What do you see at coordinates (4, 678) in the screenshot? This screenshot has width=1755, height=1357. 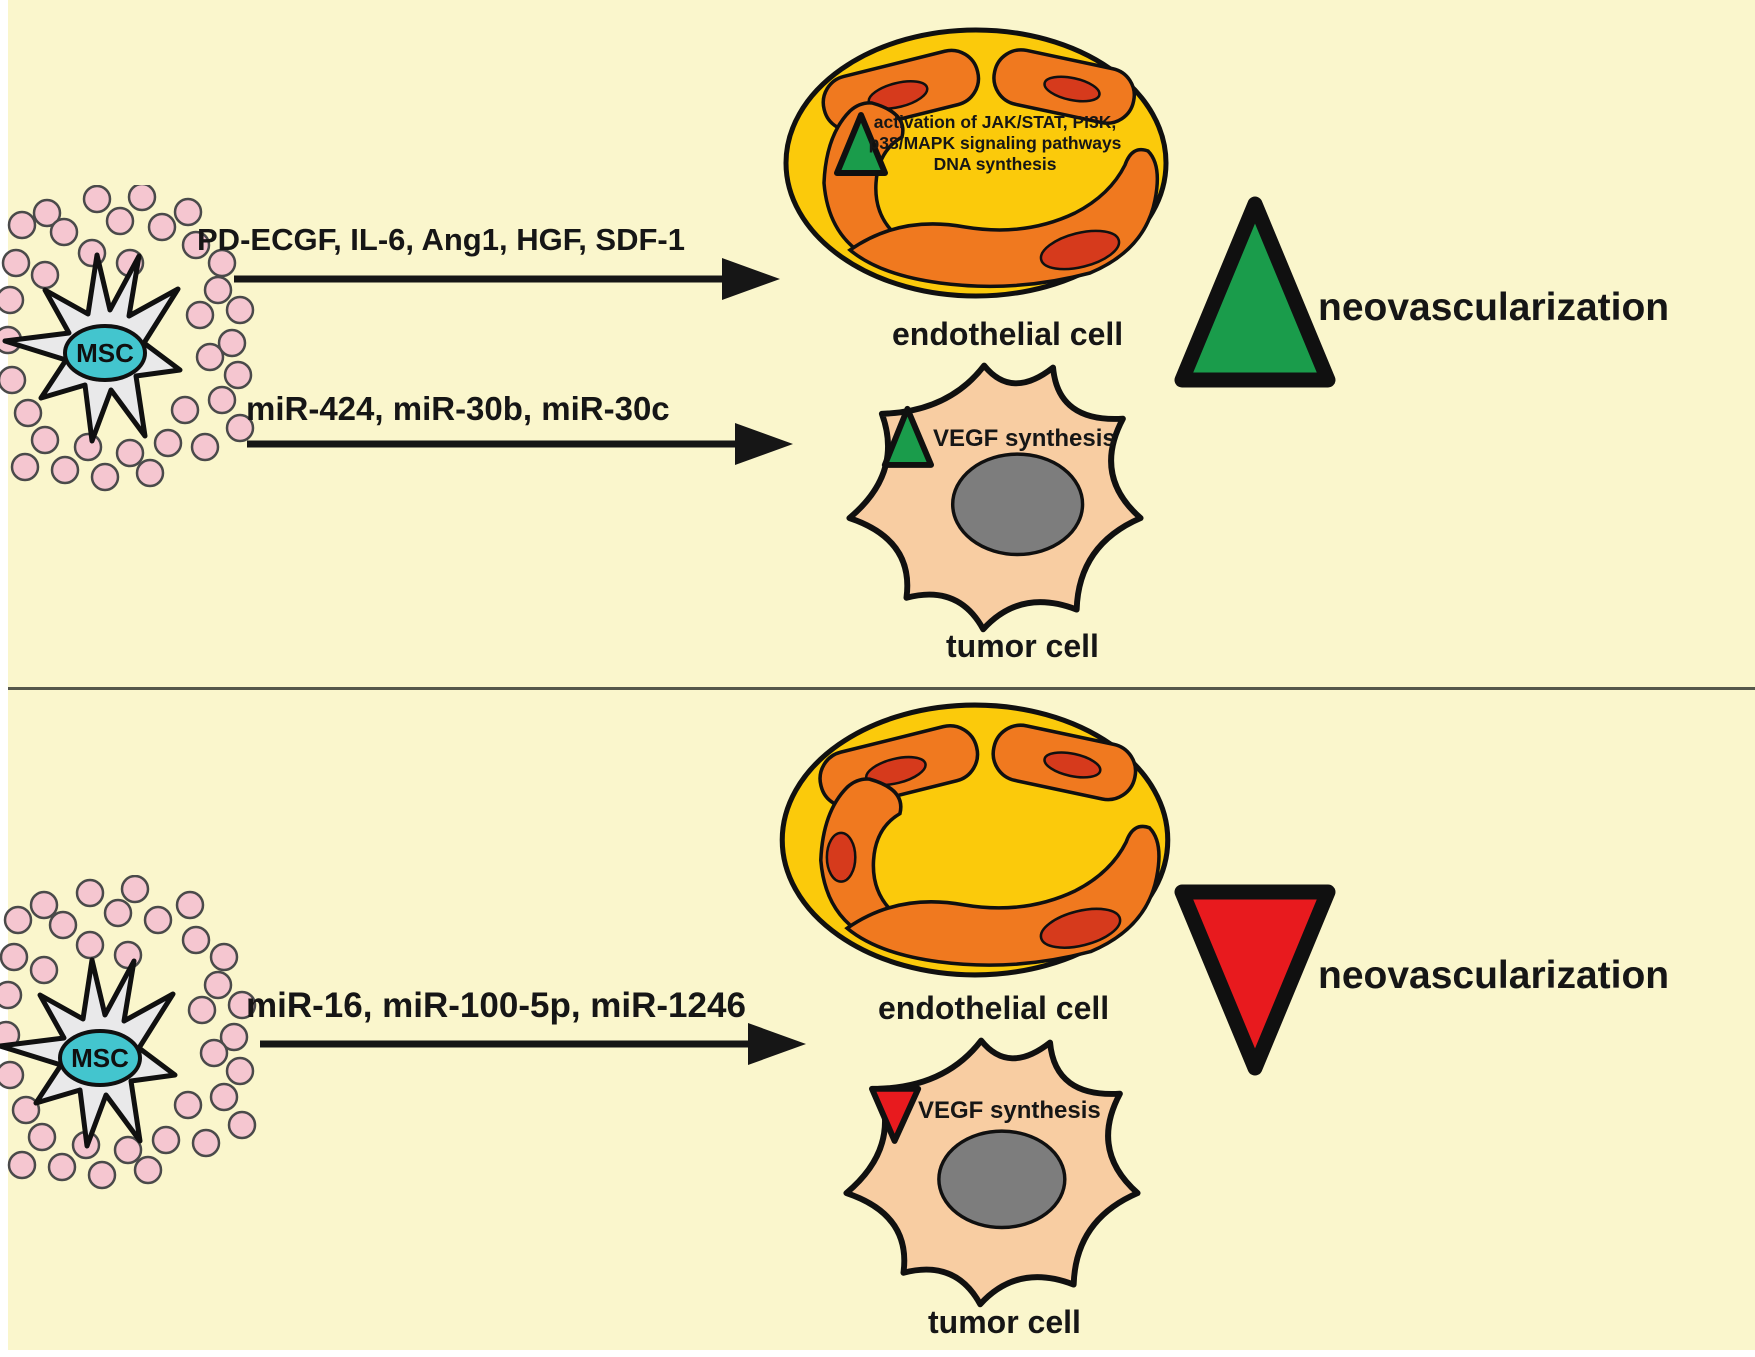 I see `left-margin` at bounding box center [4, 678].